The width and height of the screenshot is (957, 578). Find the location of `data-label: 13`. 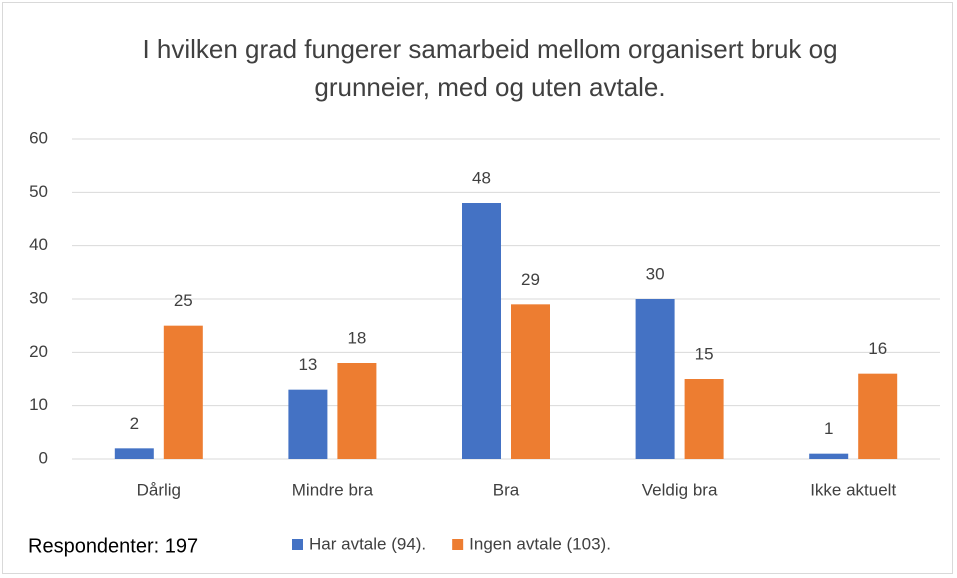

data-label: 13 is located at coordinates (307, 364).